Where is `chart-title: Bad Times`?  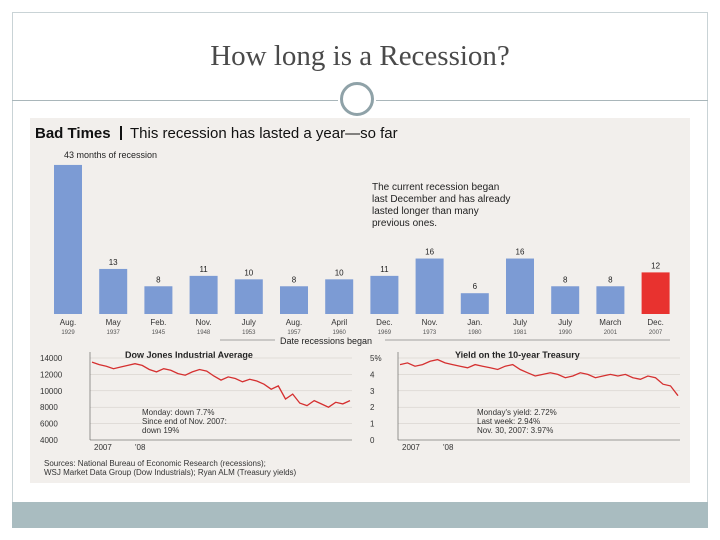
chart-title: Bad Times is located at coordinates (73, 133).